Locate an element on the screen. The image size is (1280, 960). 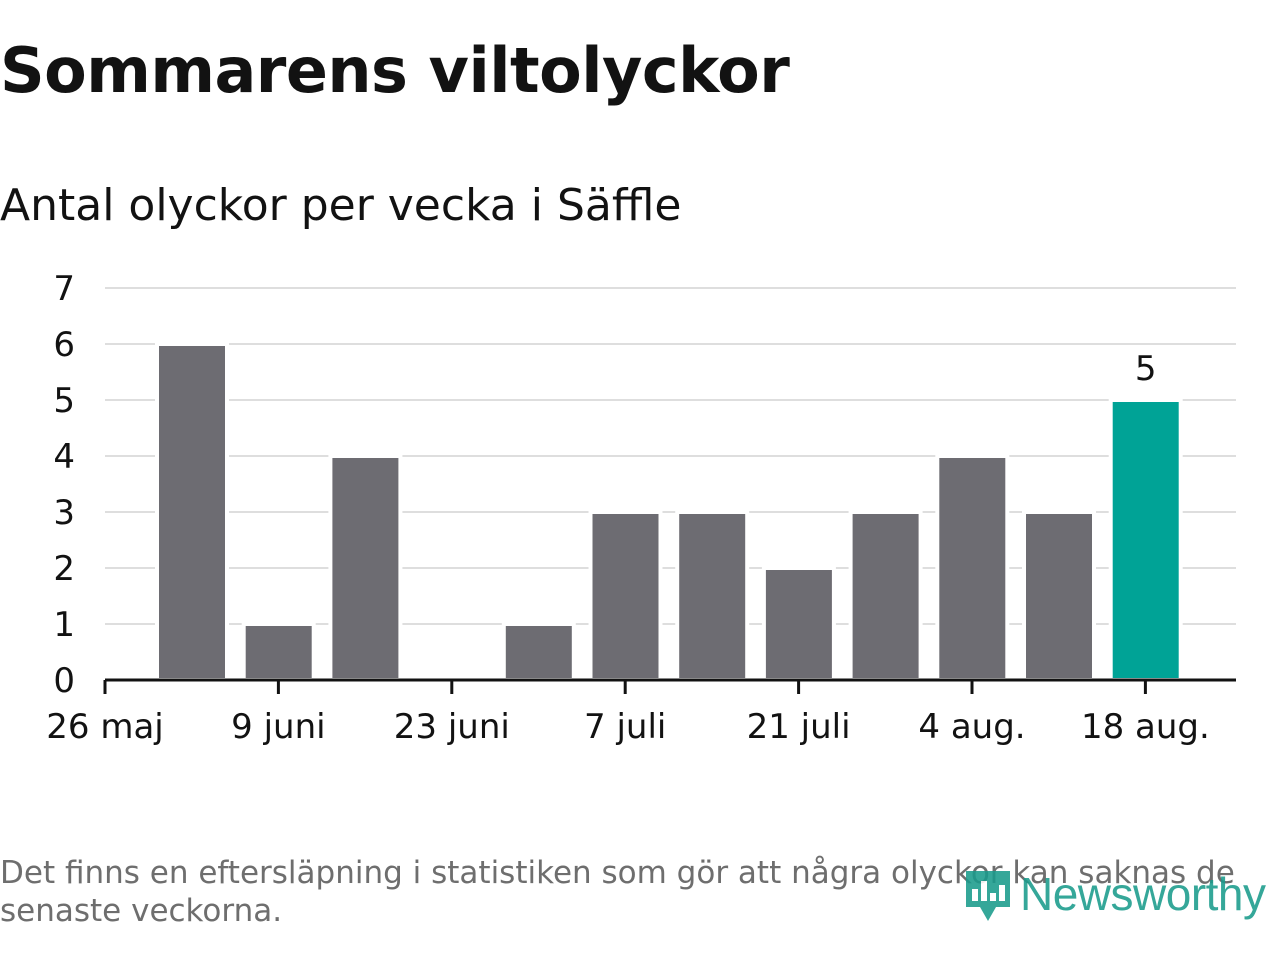
x-tick-label: 9 juni is located at coordinates (278, 727).